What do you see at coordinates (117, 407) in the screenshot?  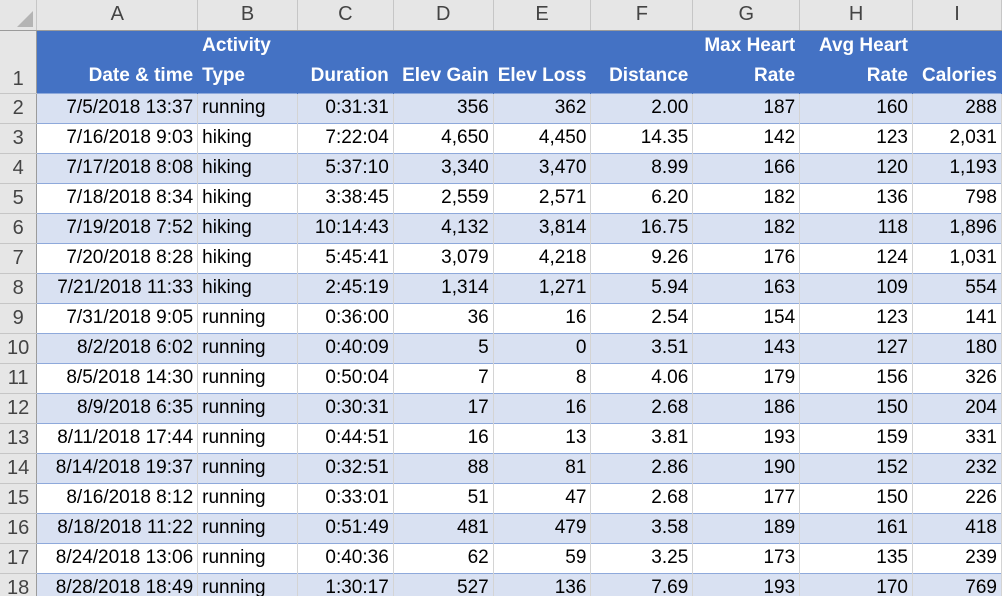 I see `cell-date-time: 8/9/2018 6:35` at bounding box center [117, 407].